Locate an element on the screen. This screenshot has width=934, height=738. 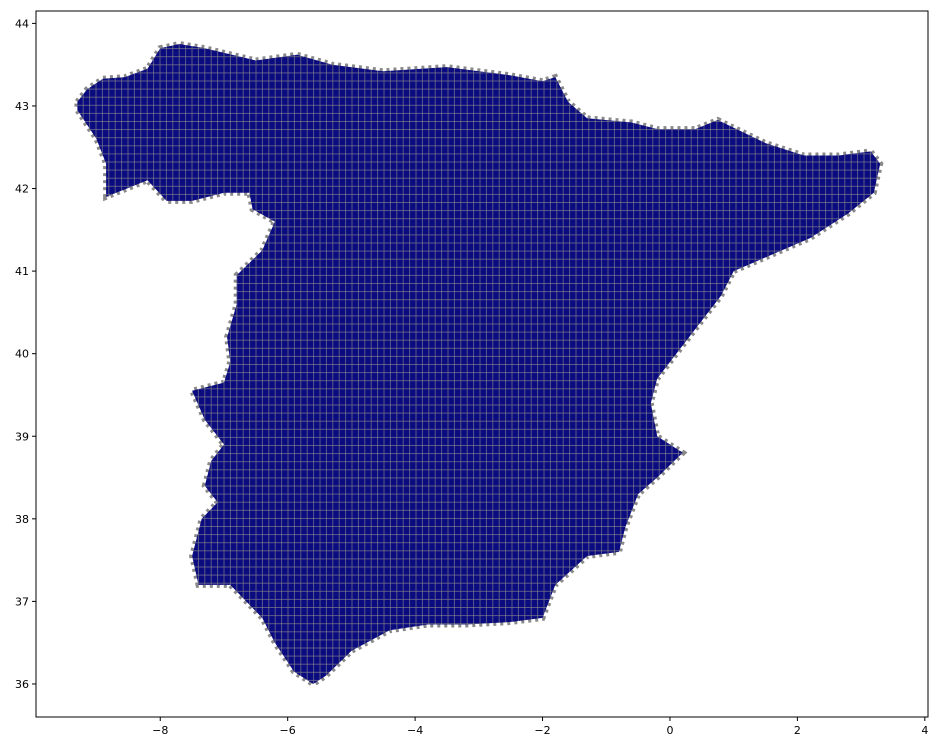
x-tick-label: 4 is located at coordinates (924, 730).